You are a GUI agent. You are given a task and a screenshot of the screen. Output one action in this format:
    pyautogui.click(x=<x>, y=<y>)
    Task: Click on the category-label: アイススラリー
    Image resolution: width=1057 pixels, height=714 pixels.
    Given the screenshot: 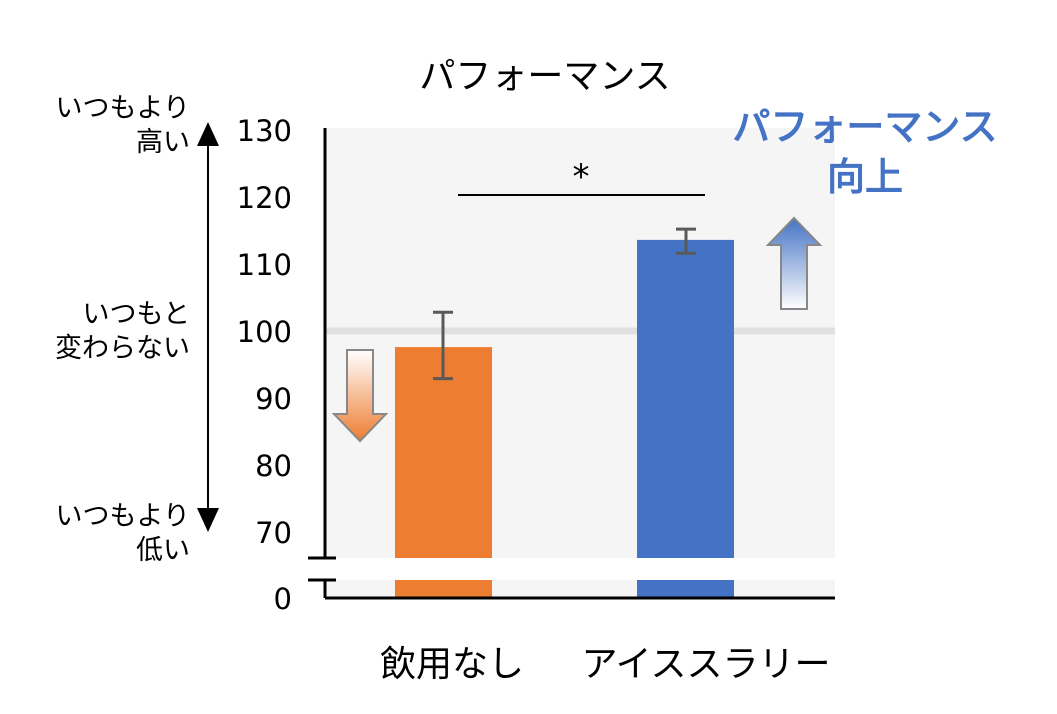 What is the action you would take?
    pyautogui.click(x=705, y=664)
    